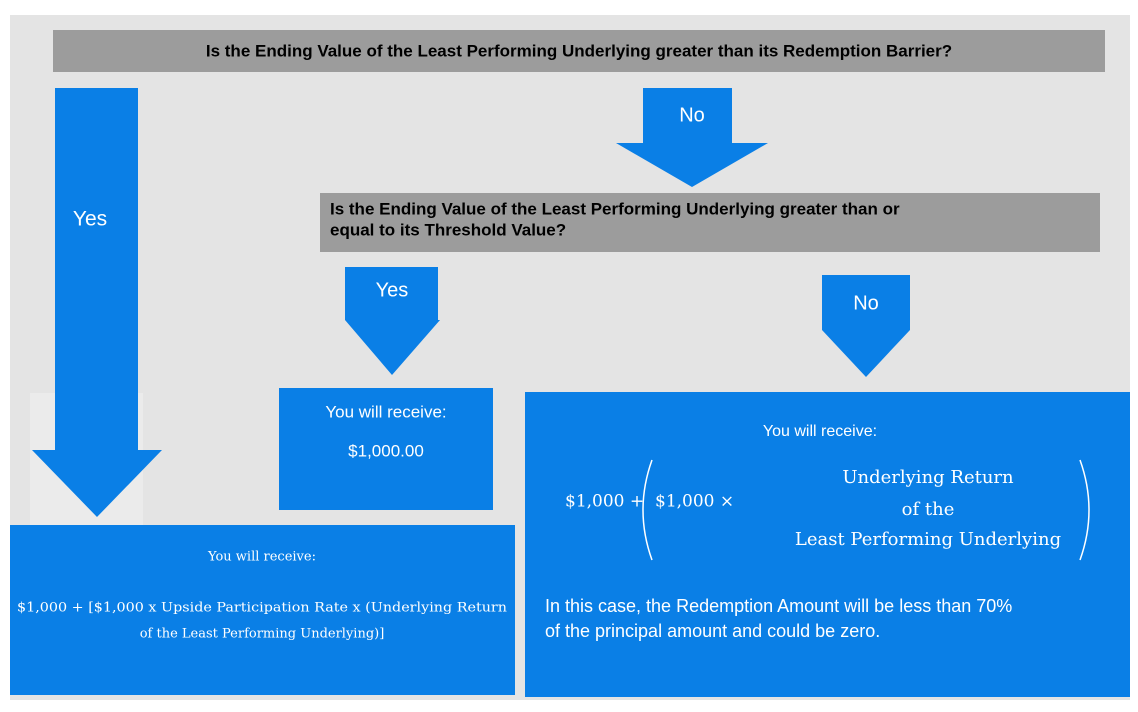 The height and width of the screenshot is (712, 1138). What do you see at coordinates (928, 477) in the screenshot?
I see `fraction-line: Underlying Return` at bounding box center [928, 477].